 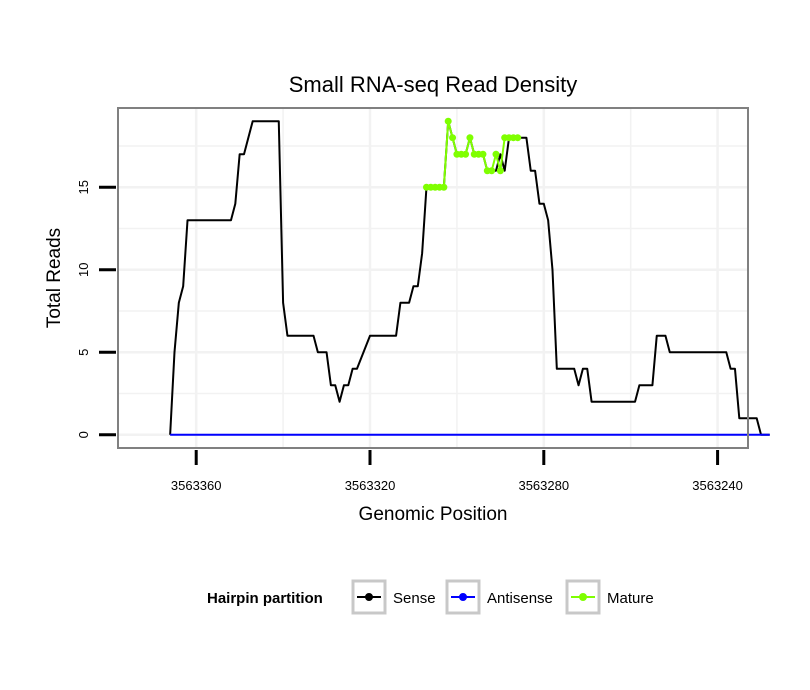 What do you see at coordinates (83, 187) in the screenshot?
I see `y-tick-label: 15` at bounding box center [83, 187].